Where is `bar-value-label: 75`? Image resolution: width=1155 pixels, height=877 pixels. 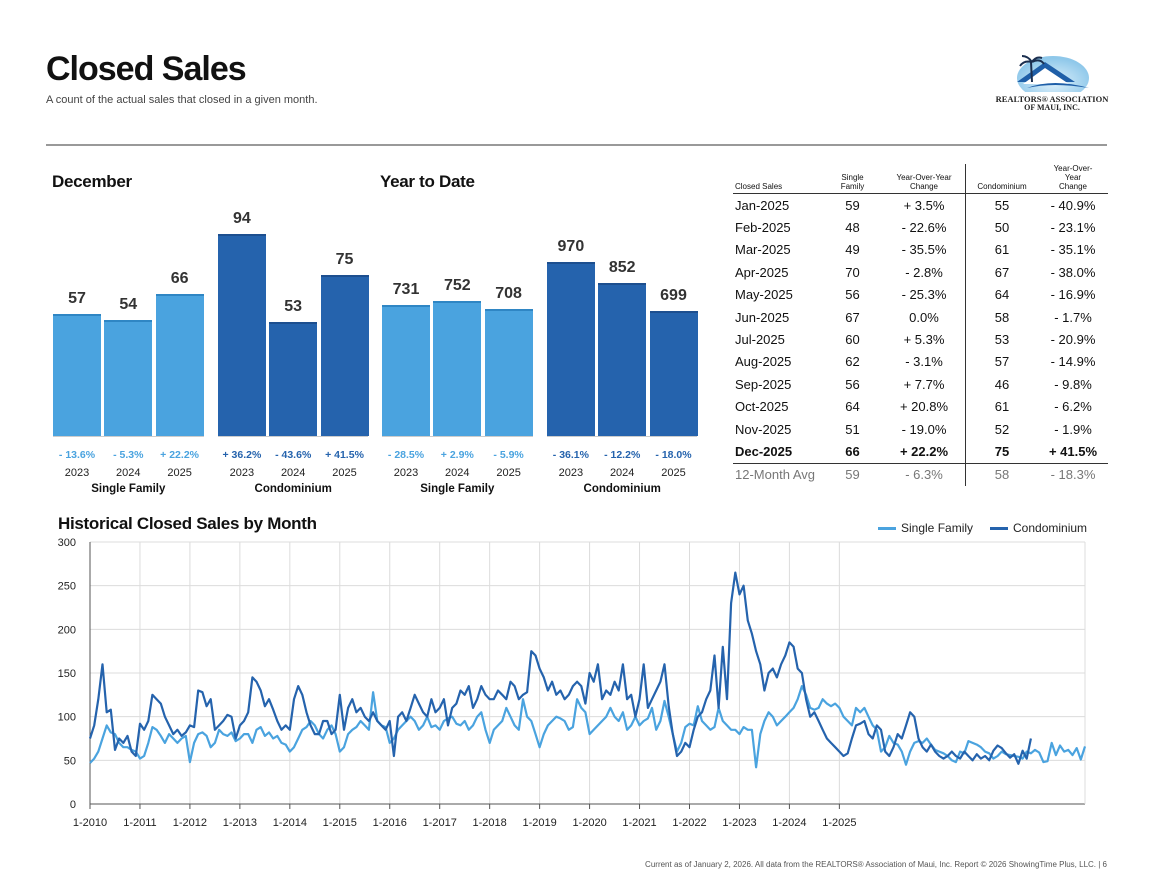 bar-value-label: 75 is located at coordinates (344, 259).